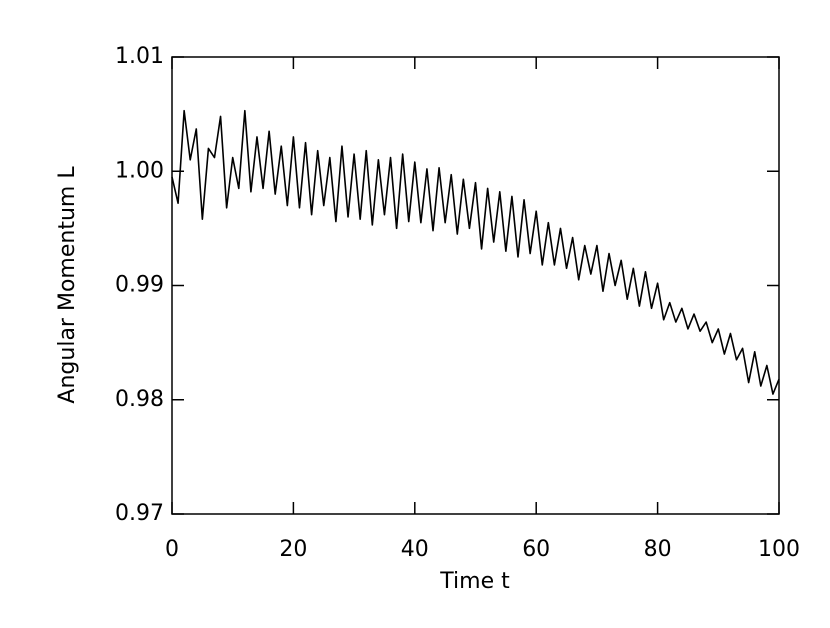 Image resolution: width=830 pixels, height=628 pixels. Describe the element at coordinates (139, 285) in the screenshot. I see `y-tick-label: 0.99` at that location.